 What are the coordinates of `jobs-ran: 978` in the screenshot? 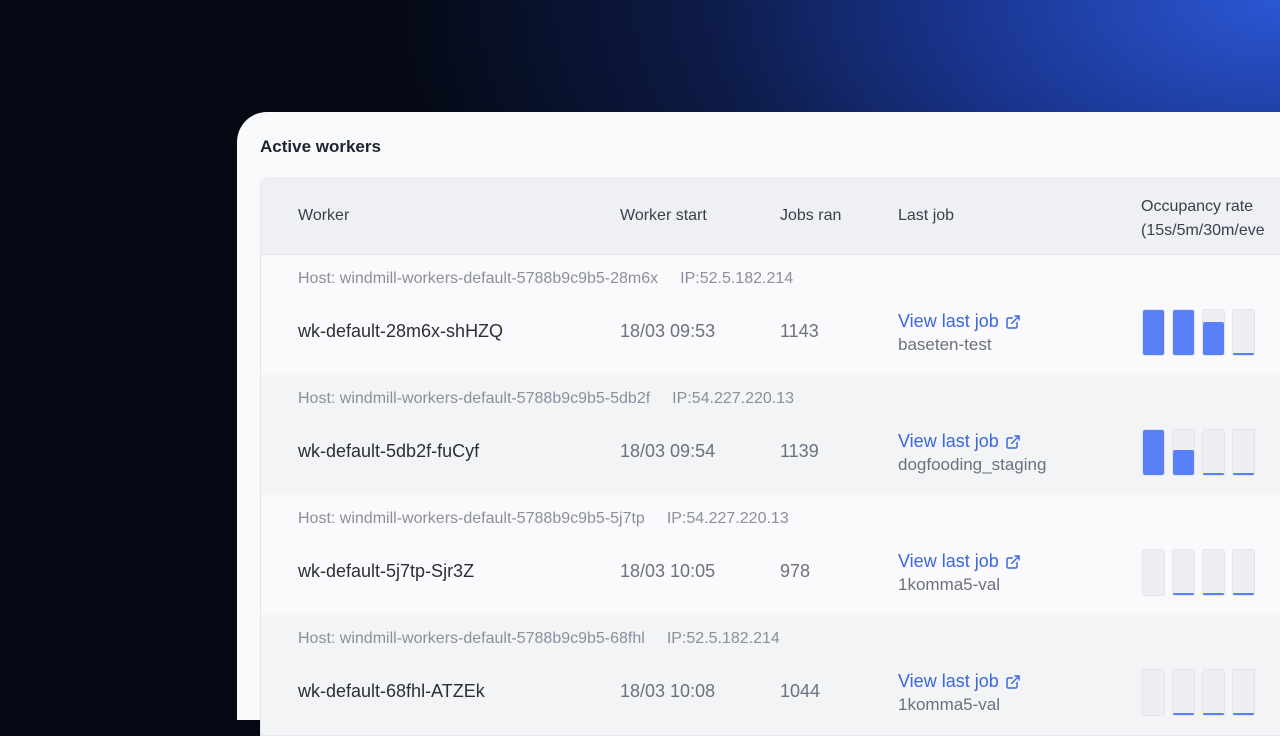 It's located at (795, 571).